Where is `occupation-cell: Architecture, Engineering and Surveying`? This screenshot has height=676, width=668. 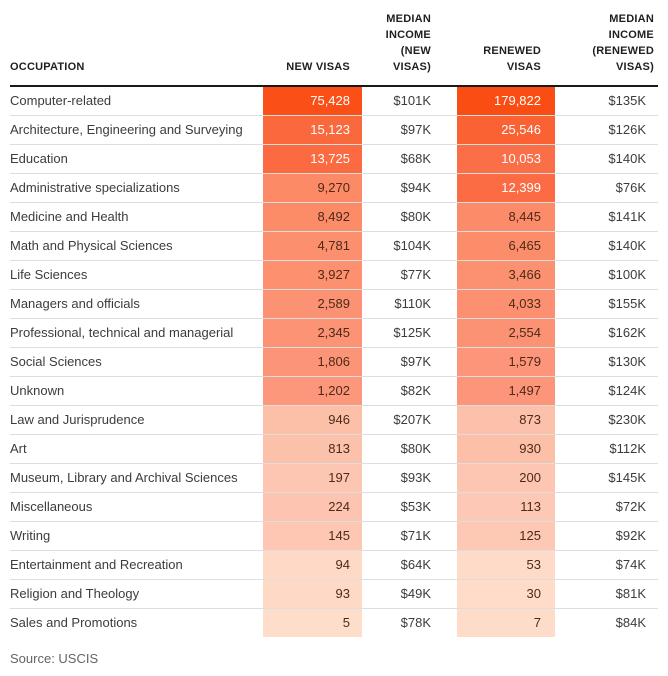 occupation-cell: Architecture, Engineering and Surveying is located at coordinates (136, 130).